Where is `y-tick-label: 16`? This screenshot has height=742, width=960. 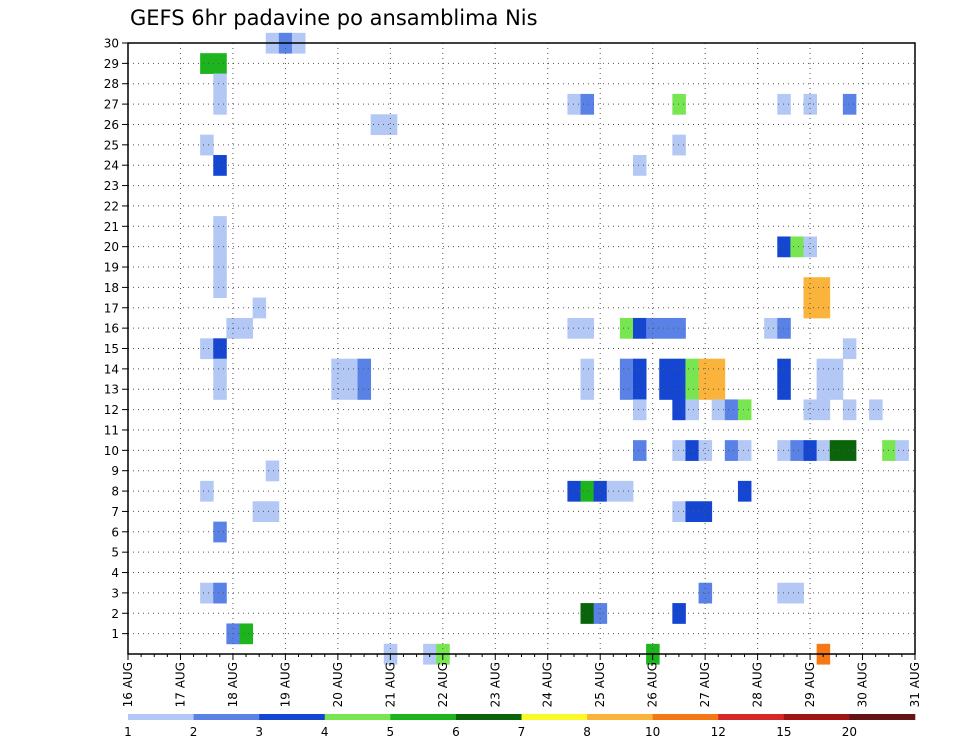 y-tick-label: 16 is located at coordinates (111, 329).